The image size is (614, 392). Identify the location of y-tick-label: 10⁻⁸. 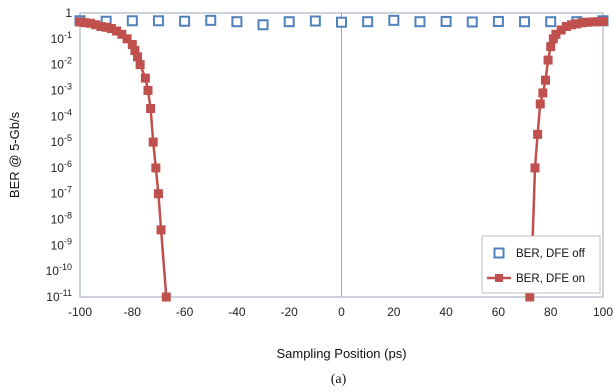
(61, 219).